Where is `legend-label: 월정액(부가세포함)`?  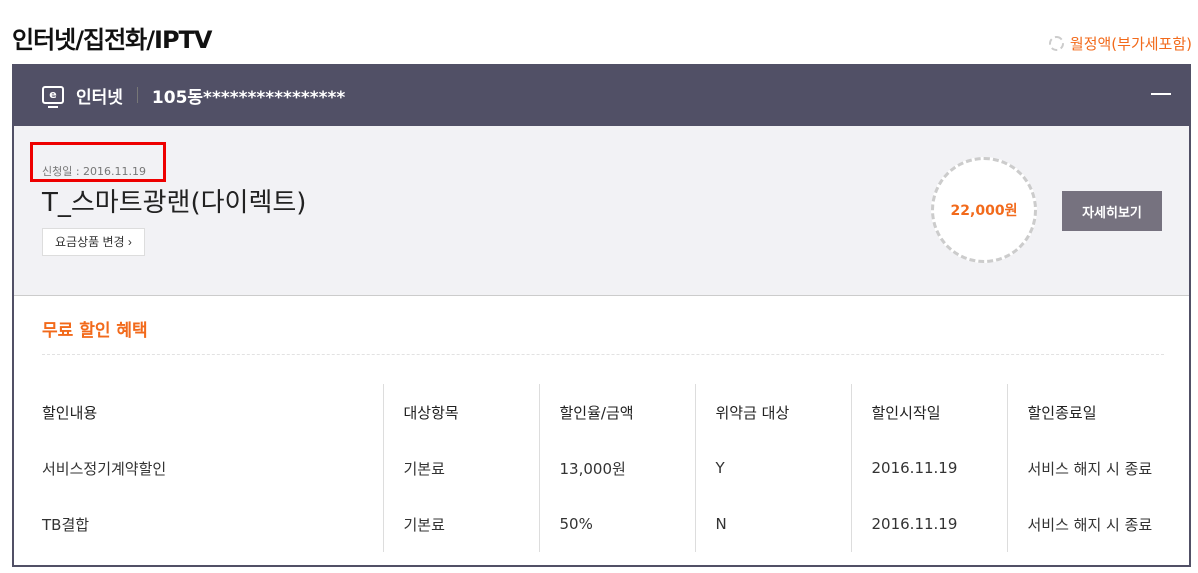
legend-label: 월정액(부가세포함) is located at coordinates (1130, 44).